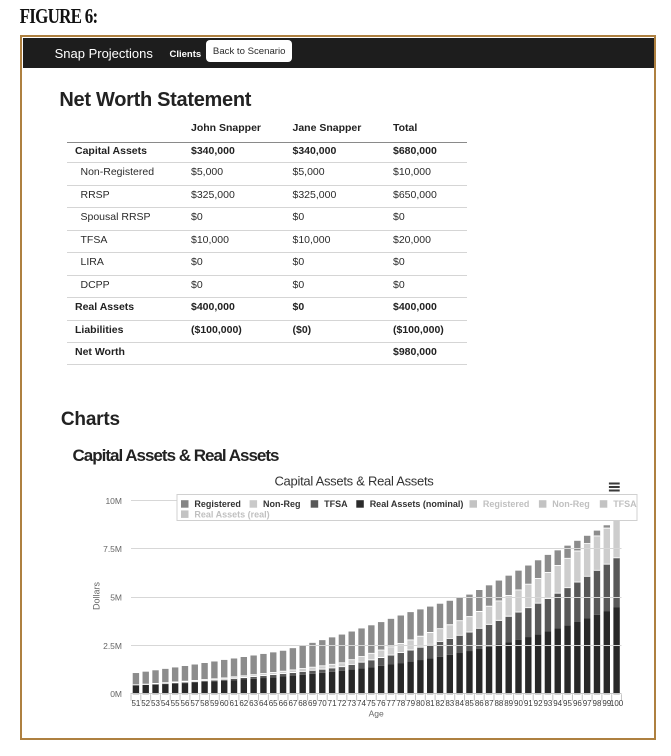 The width and height of the screenshot is (671, 756). What do you see at coordinates (185, 703) in the screenshot?
I see `svg-text: 56` at bounding box center [185, 703].